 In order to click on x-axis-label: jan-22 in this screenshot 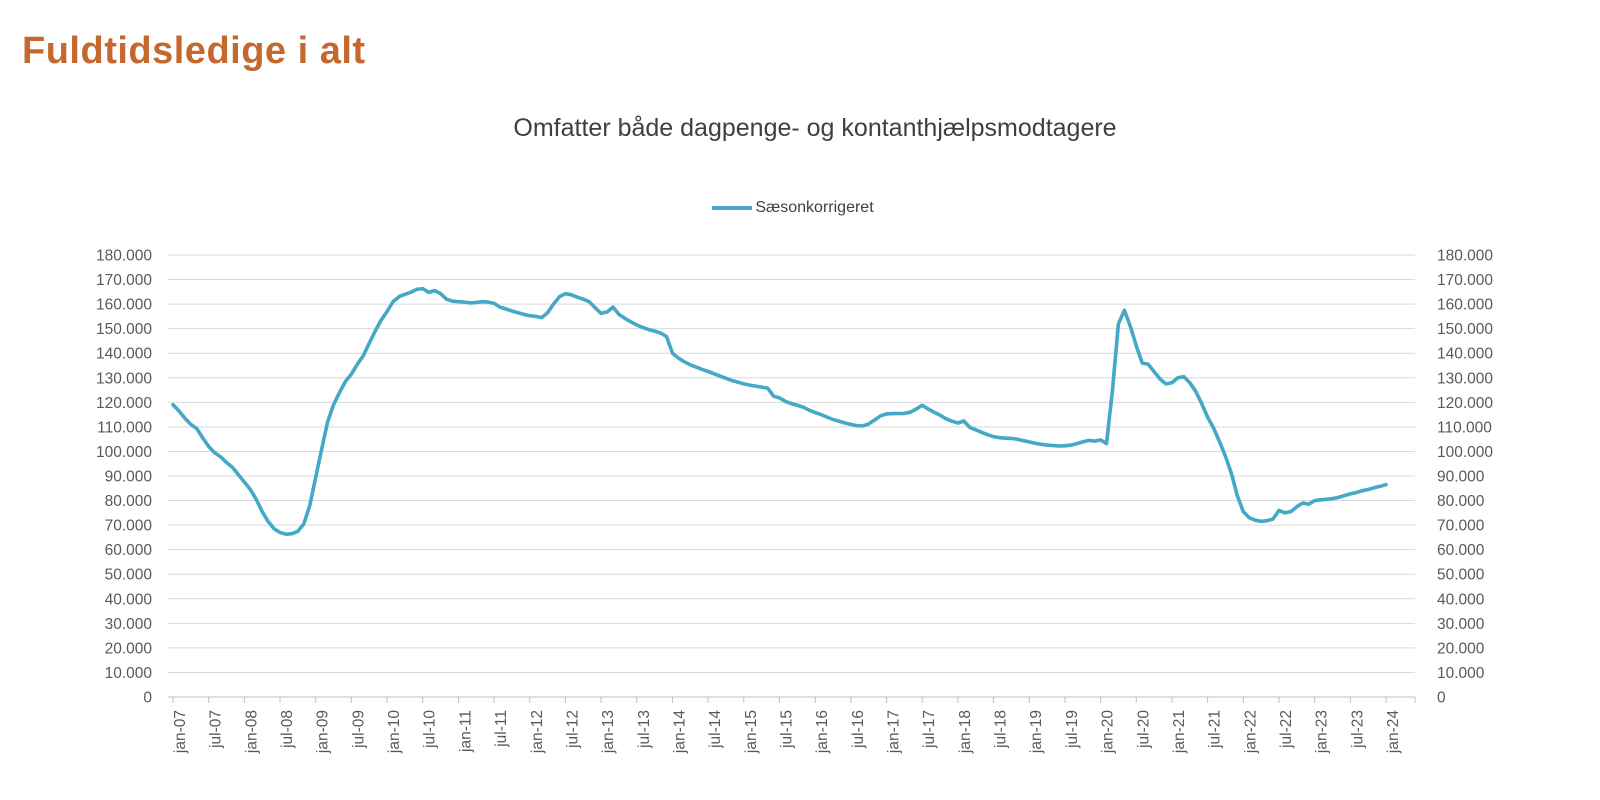, I will do `click(1250, 732)`.